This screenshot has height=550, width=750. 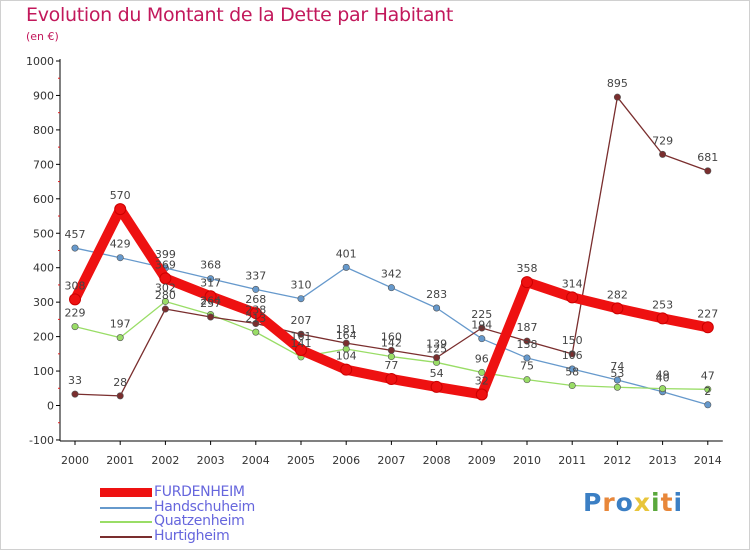 I want to click on data-label: 310, so click(x=301, y=285).